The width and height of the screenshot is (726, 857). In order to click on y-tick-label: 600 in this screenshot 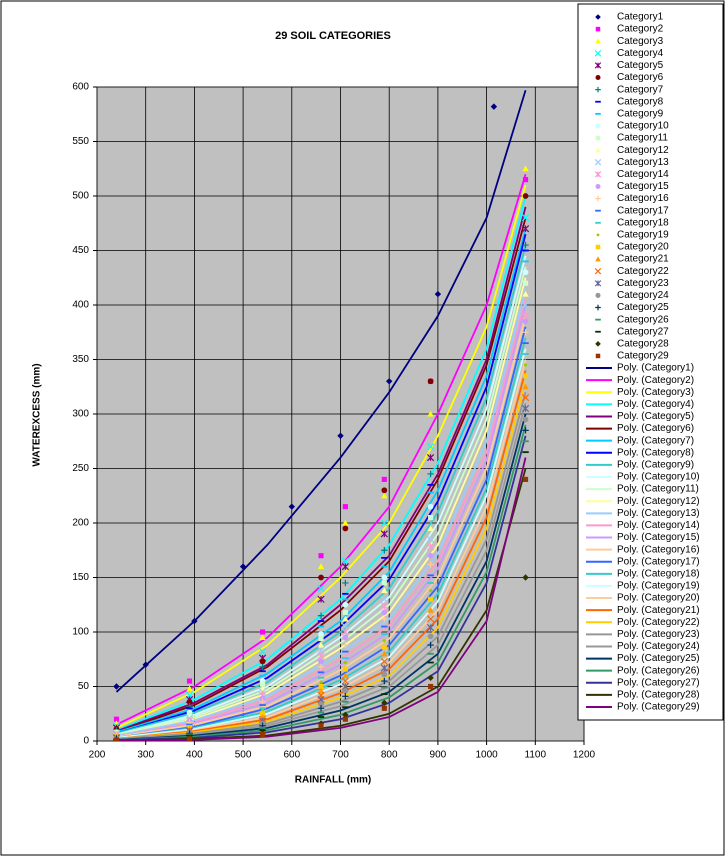, I will do `click(80, 87)`.